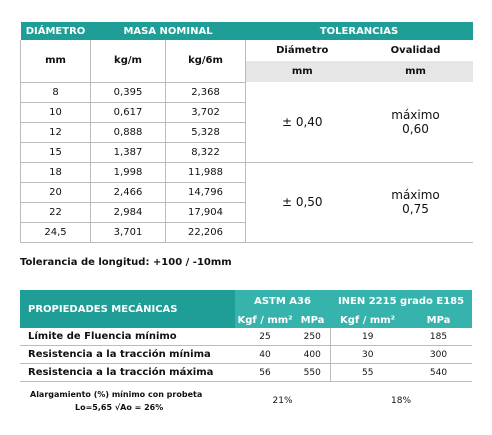 The image size is (492, 435). I want to click on ovality-text: máximo 0,60, so click(415, 121).